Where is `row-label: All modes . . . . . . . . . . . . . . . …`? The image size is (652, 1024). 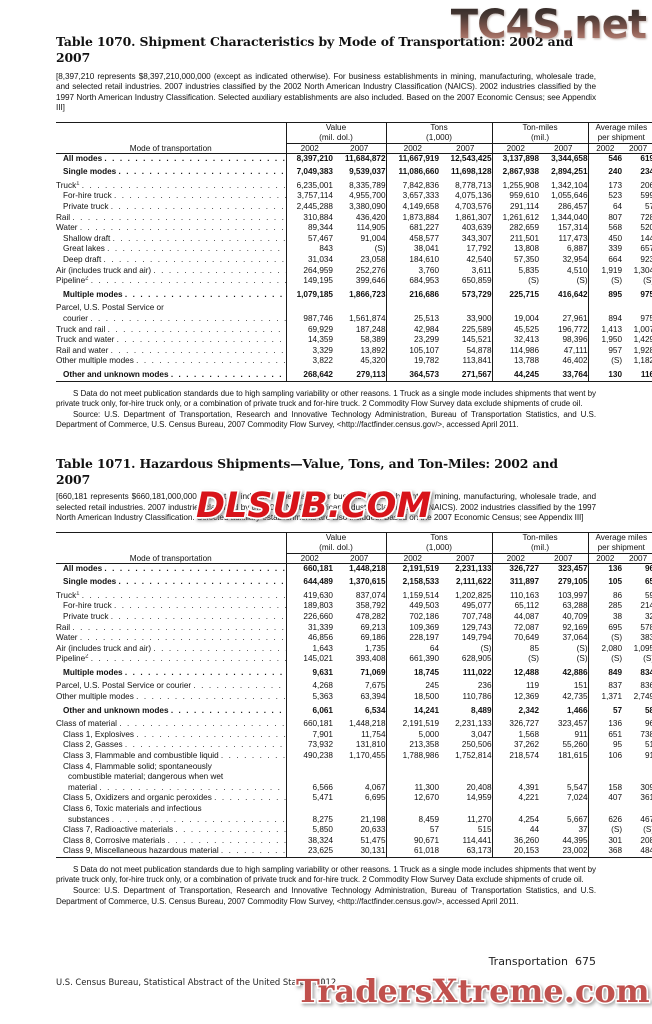 row-label: All modes . . . . . . . . . . . . . . . … is located at coordinates (171, 568).